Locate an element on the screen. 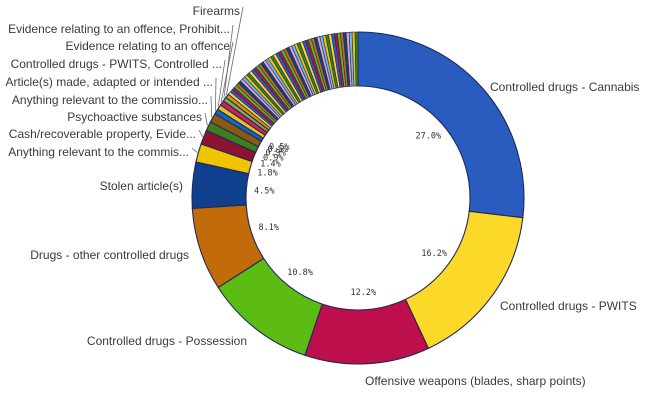 The image size is (656, 403). category-label: Offensive weapons (blades, sharp points) is located at coordinates (475, 381).